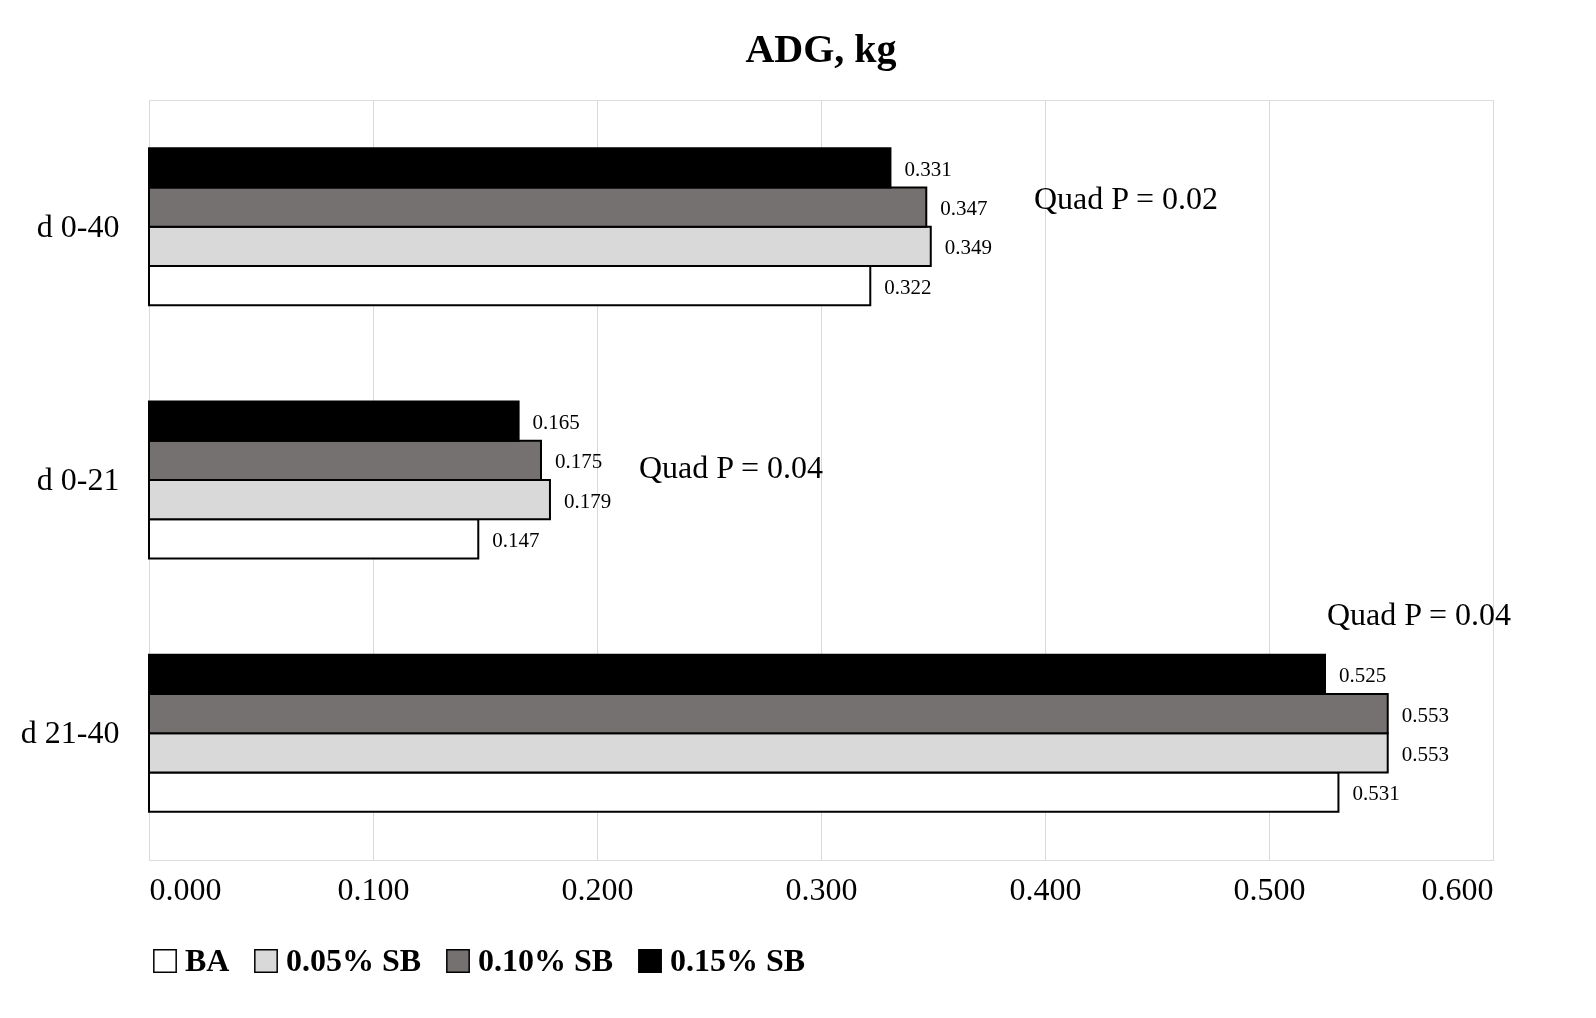 The width and height of the screenshot is (1596, 1018). What do you see at coordinates (354, 960) in the screenshot?
I see `legend-label: 0.05% SB` at bounding box center [354, 960].